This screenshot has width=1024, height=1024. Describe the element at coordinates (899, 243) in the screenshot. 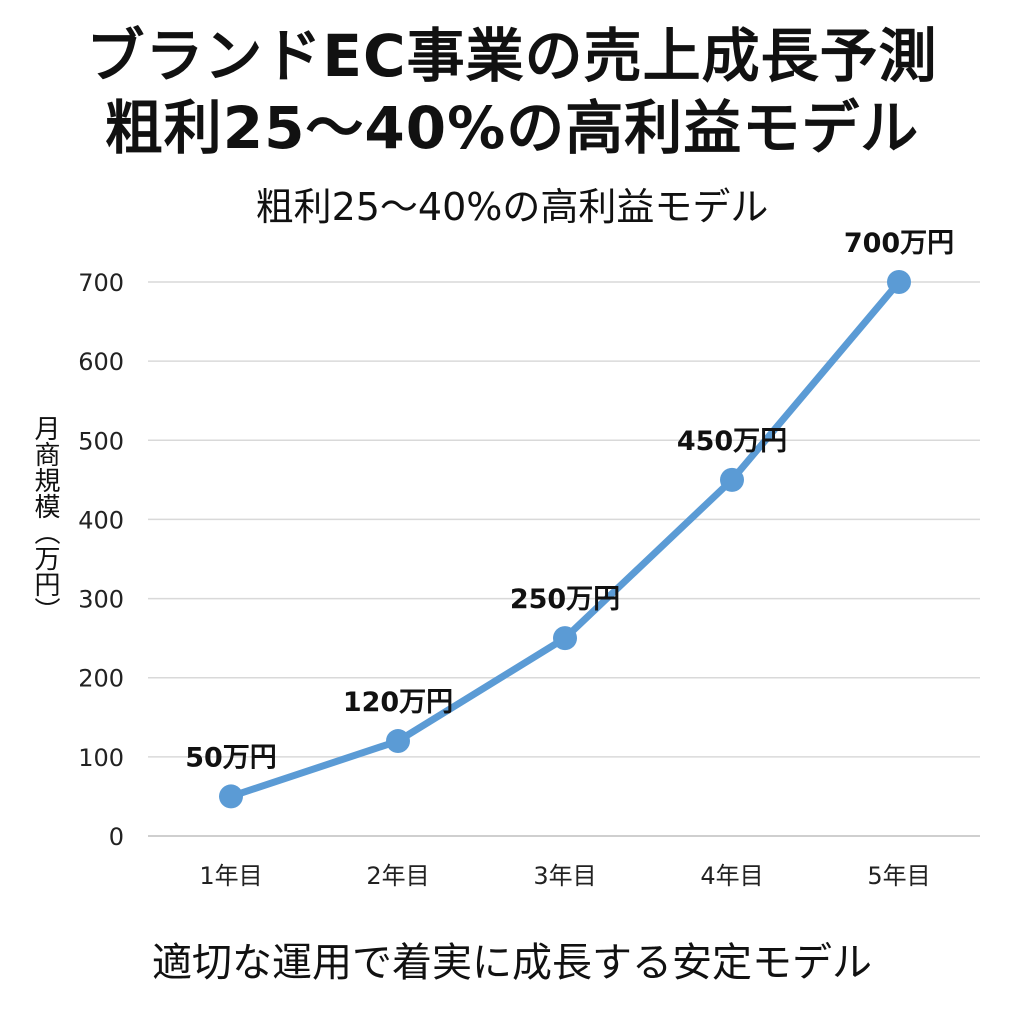

I see `data-label: 700万円` at that location.